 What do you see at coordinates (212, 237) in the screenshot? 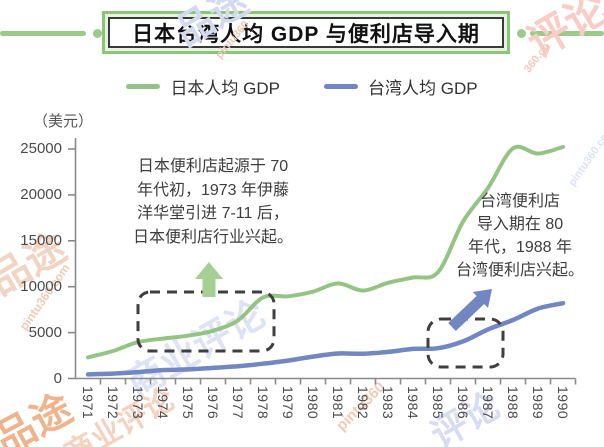
I see `japan-annotation-line: 日本便利店行业兴起。` at bounding box center [212, 237].